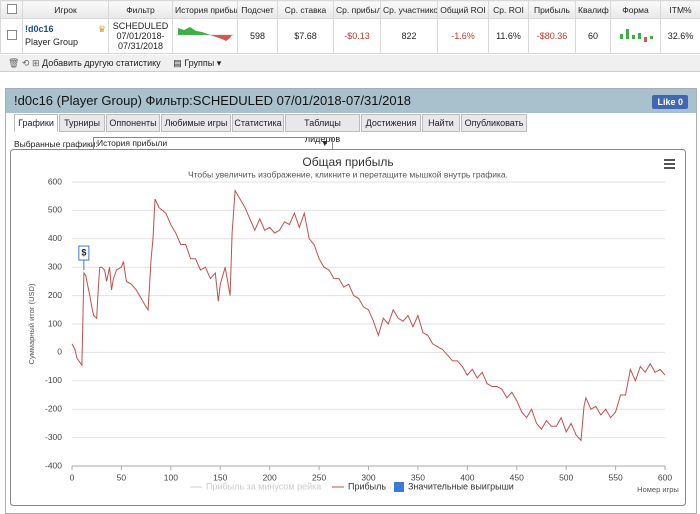  I want to click on legend-label: Значительные выигрыши, so click(461, 486).